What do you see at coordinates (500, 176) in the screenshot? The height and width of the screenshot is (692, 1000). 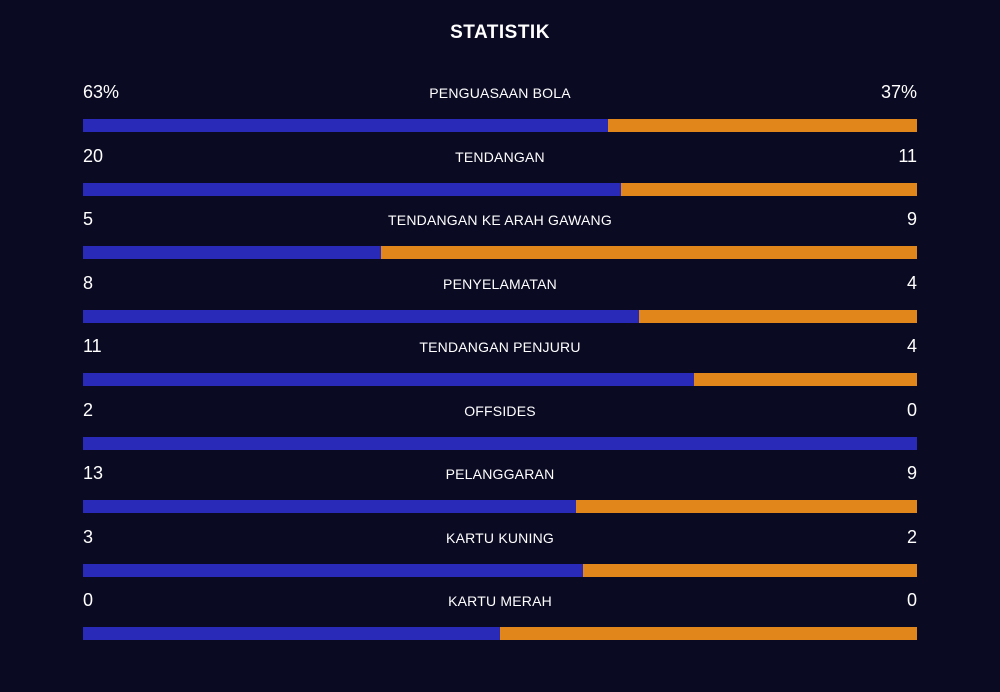 I see `stat-row-2: 20 TENDANGAN 11` at bounding box center [500, 176].